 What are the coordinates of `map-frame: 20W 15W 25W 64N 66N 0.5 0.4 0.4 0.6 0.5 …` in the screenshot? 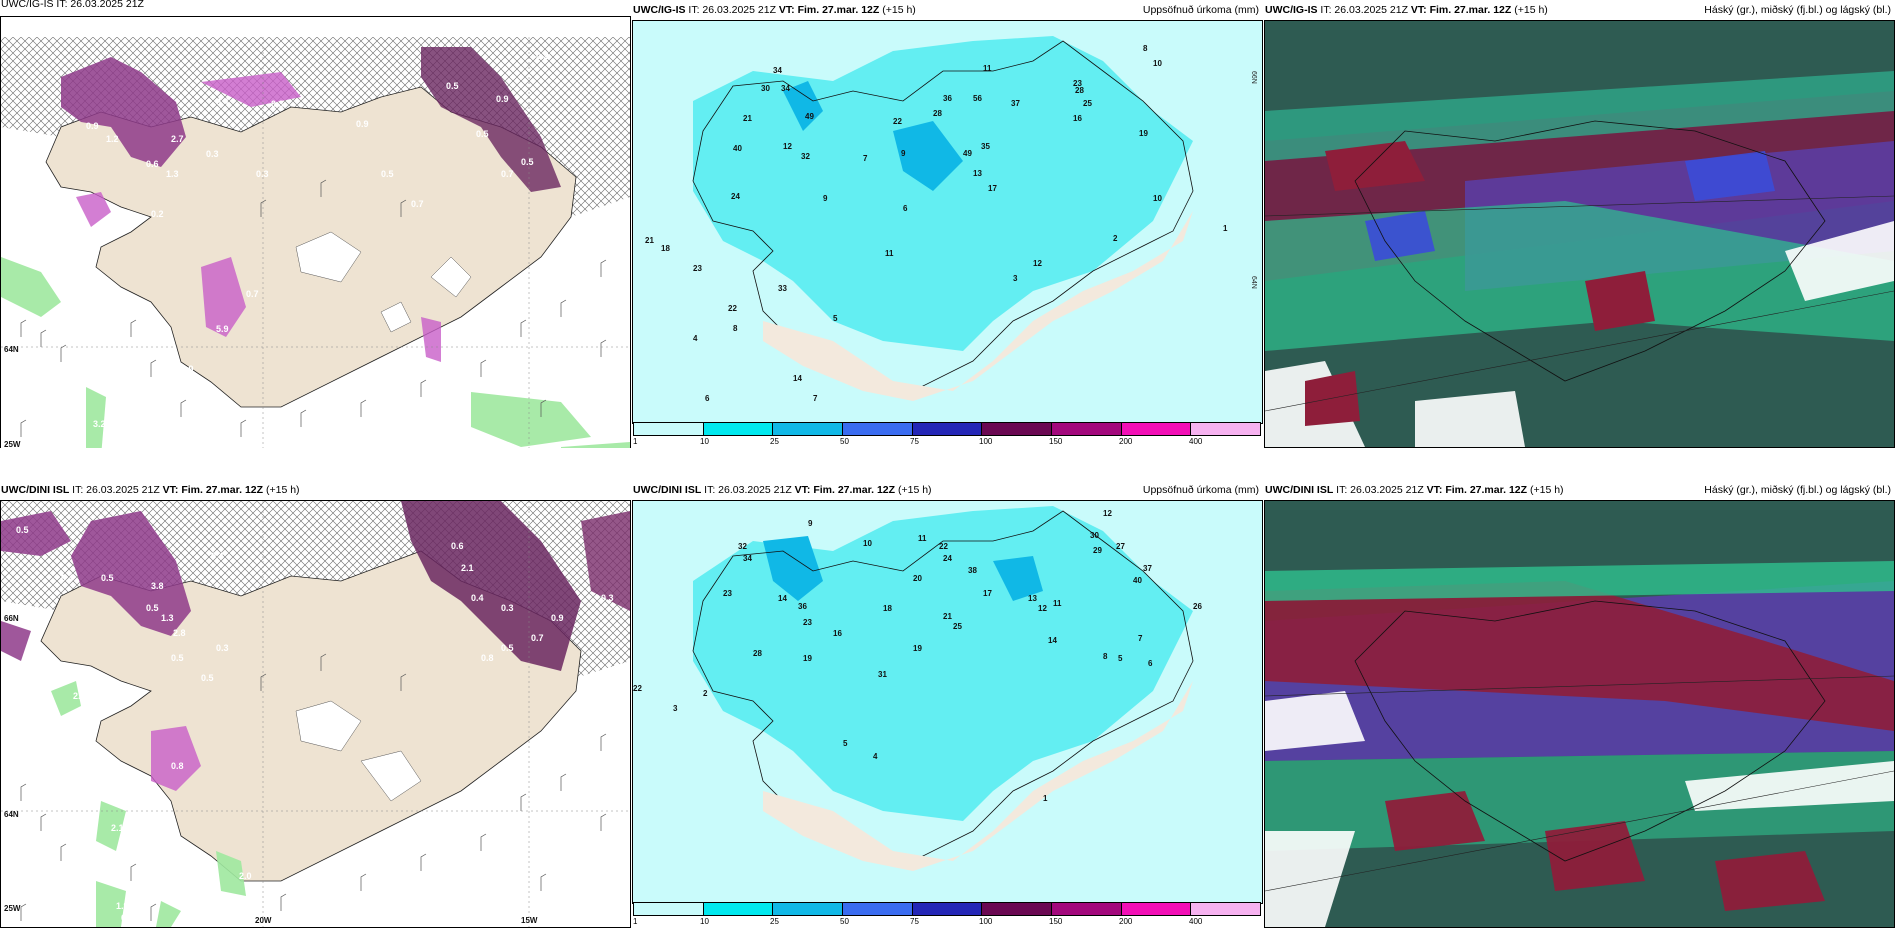 It's located at (315, 714).